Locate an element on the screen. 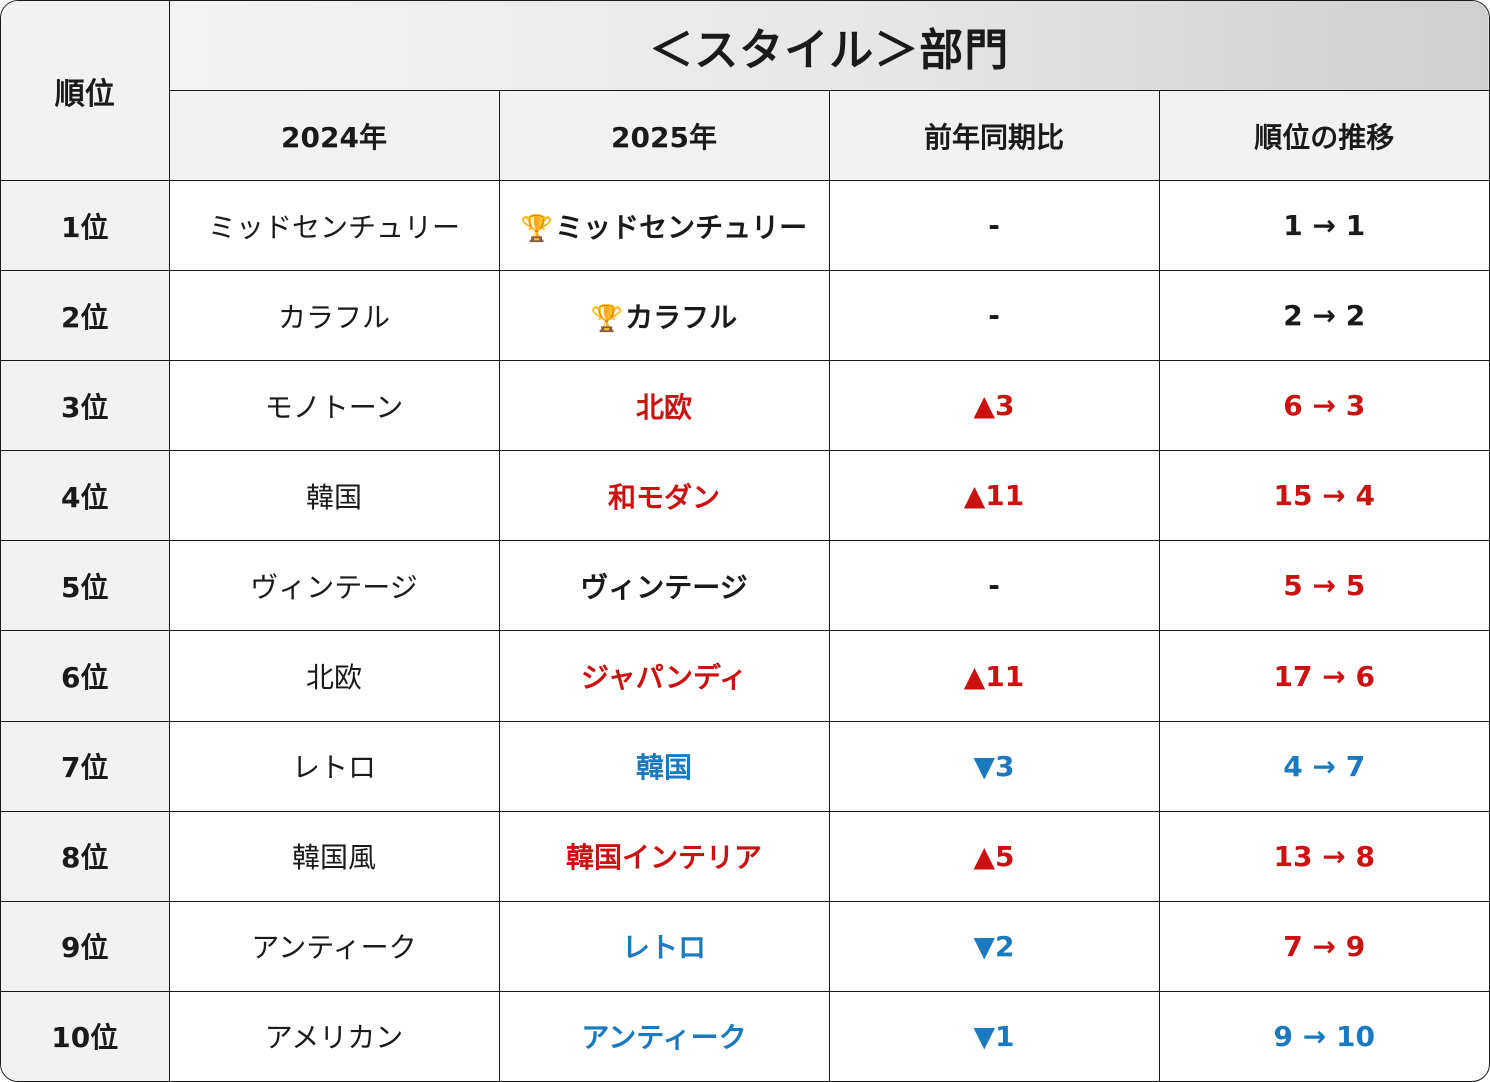  cell-2024-style: ミッドセンチュリー is located at coordinates (334, 225).